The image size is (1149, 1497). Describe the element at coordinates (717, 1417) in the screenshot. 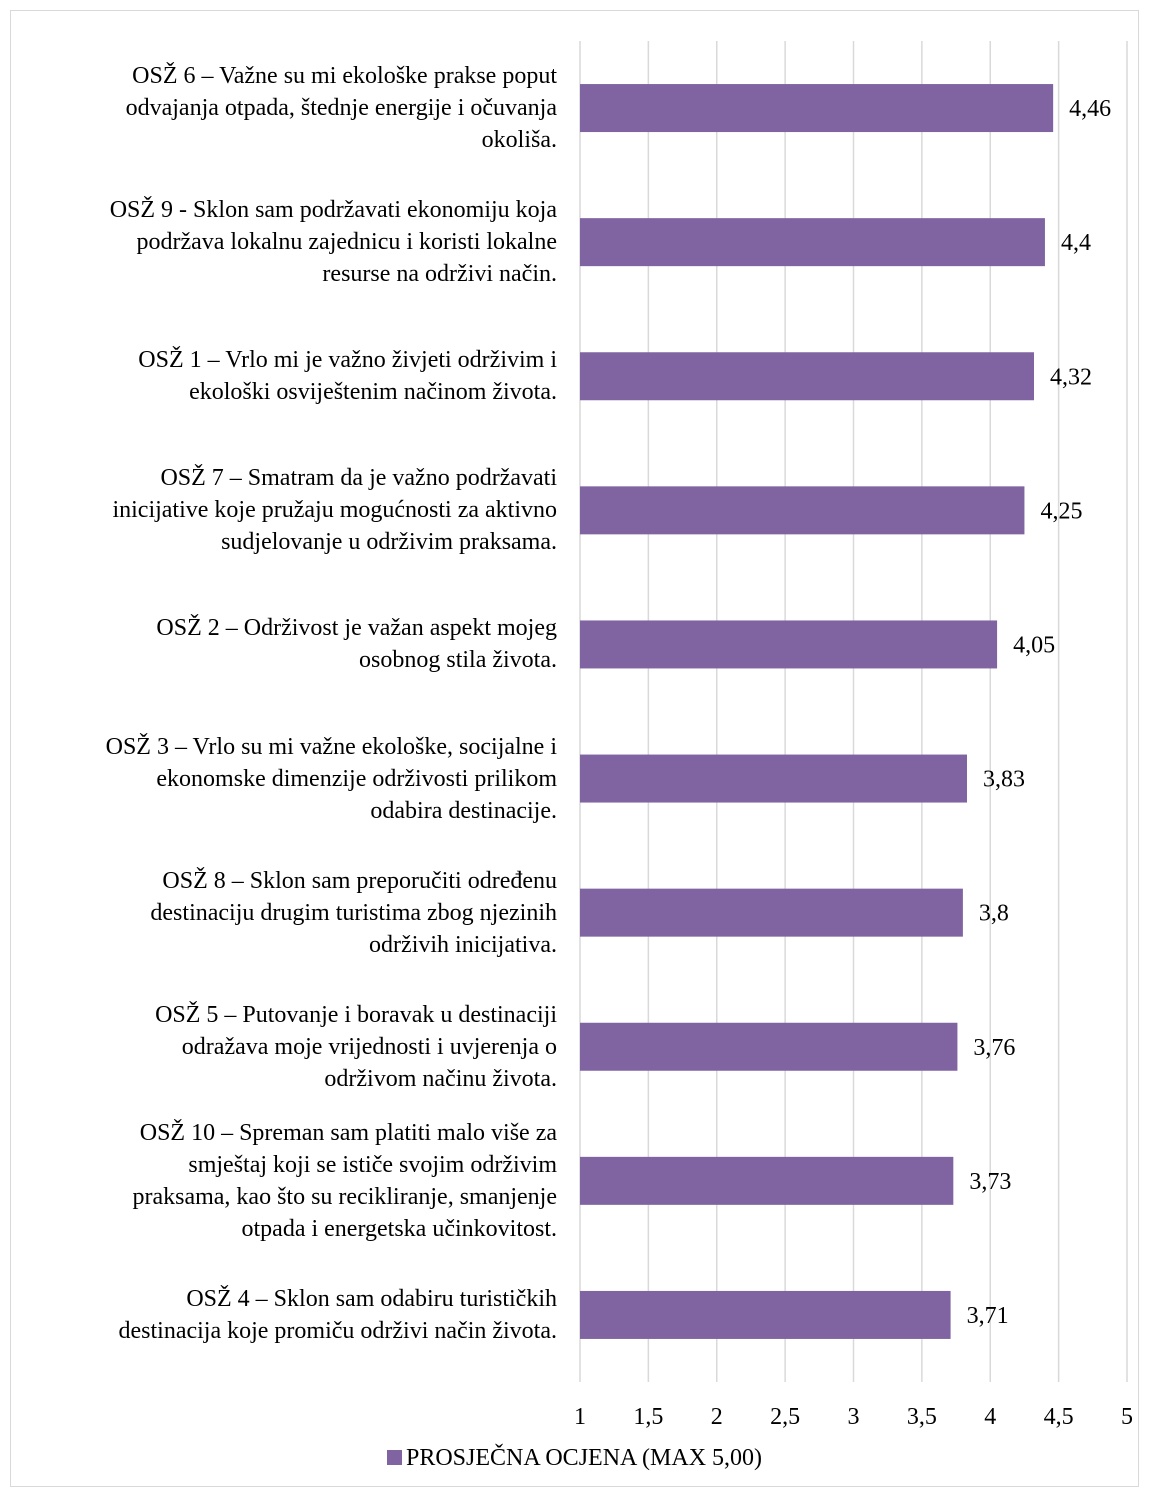

I see `x-tick-label: 2` at that location.